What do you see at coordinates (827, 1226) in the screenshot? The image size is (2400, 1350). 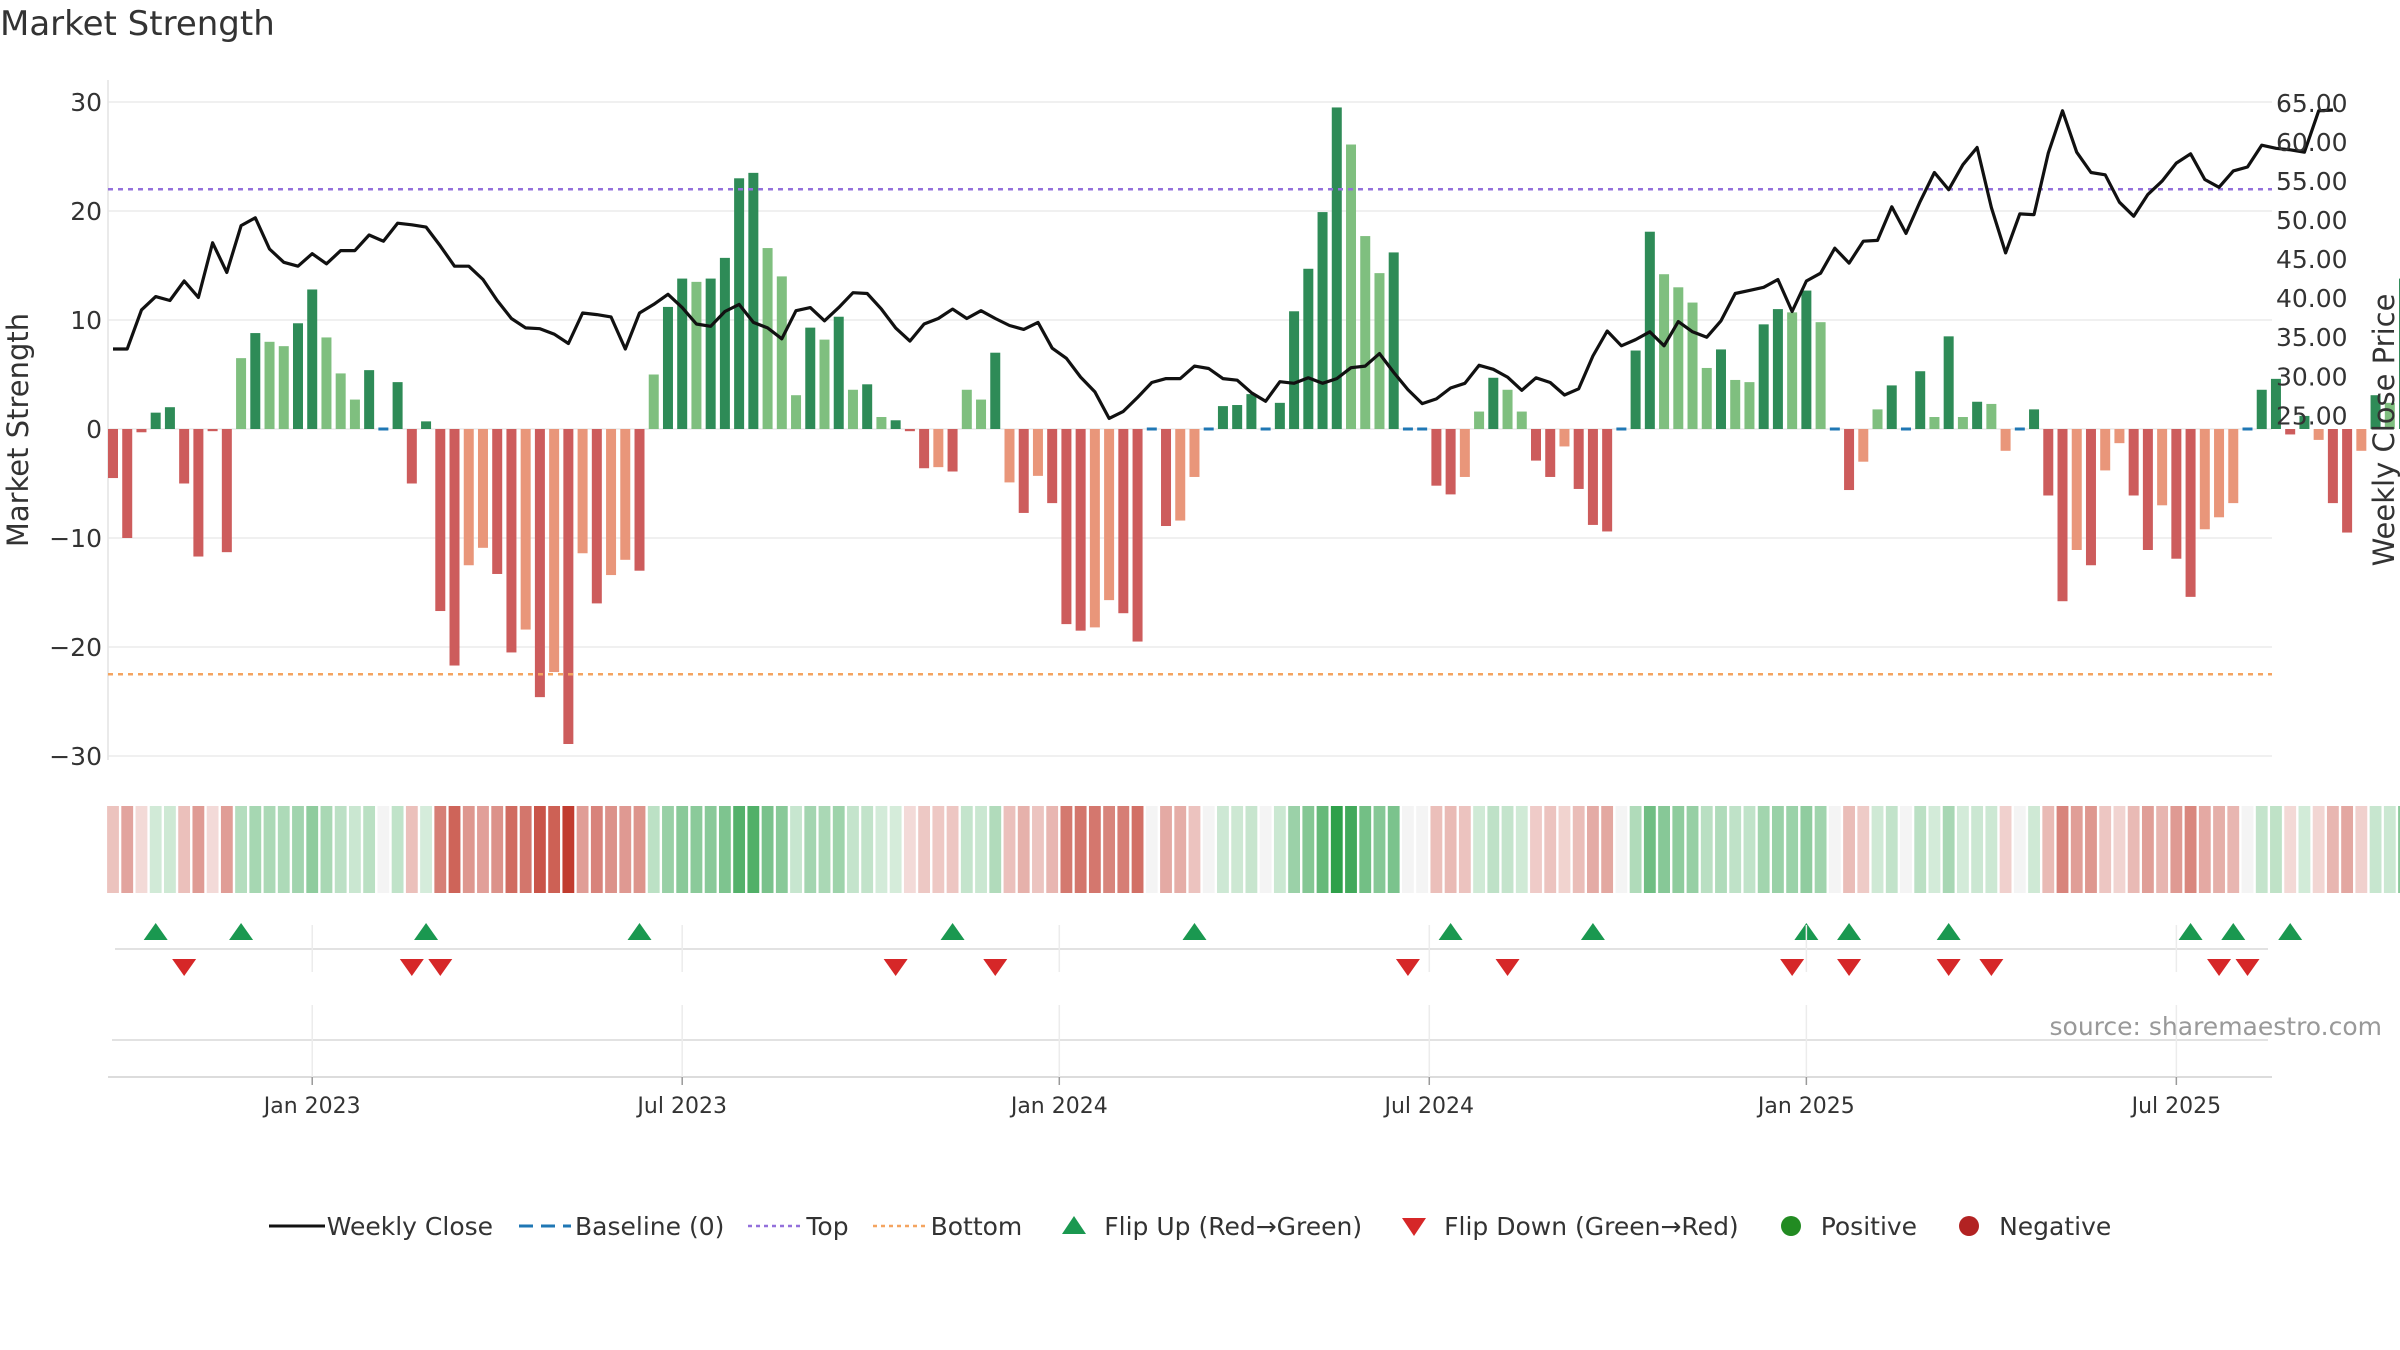 I see `legend-label: Top` at bounding box center [827, 1226].